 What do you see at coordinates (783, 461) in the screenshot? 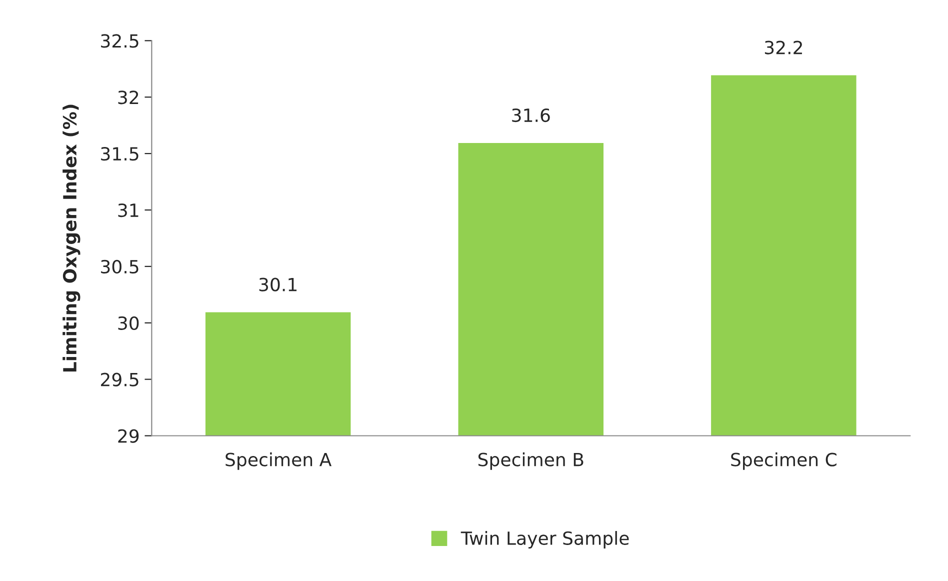
I see `x-tick-label: Specimen C` at bounding box center [783, 461].